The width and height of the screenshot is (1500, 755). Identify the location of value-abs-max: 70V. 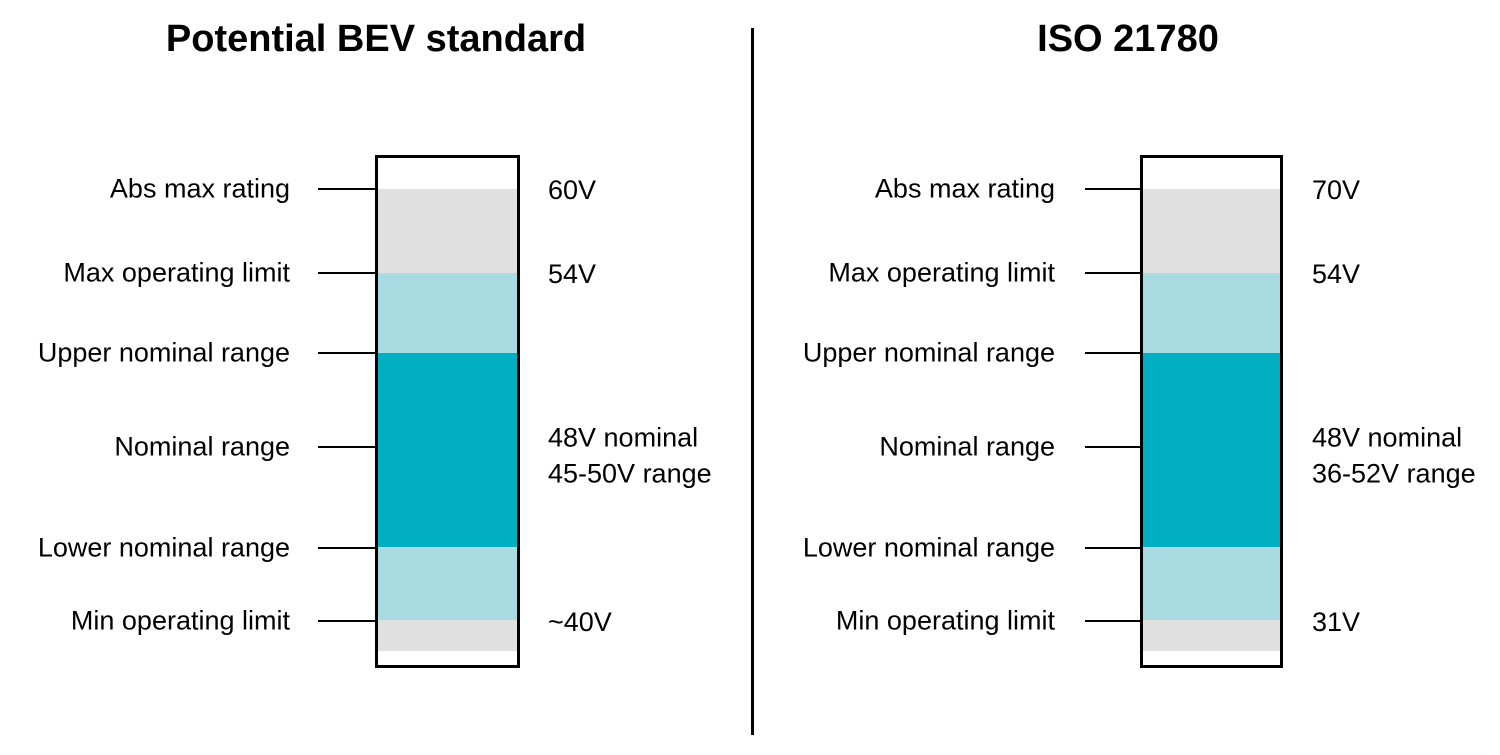
(1336, 189).